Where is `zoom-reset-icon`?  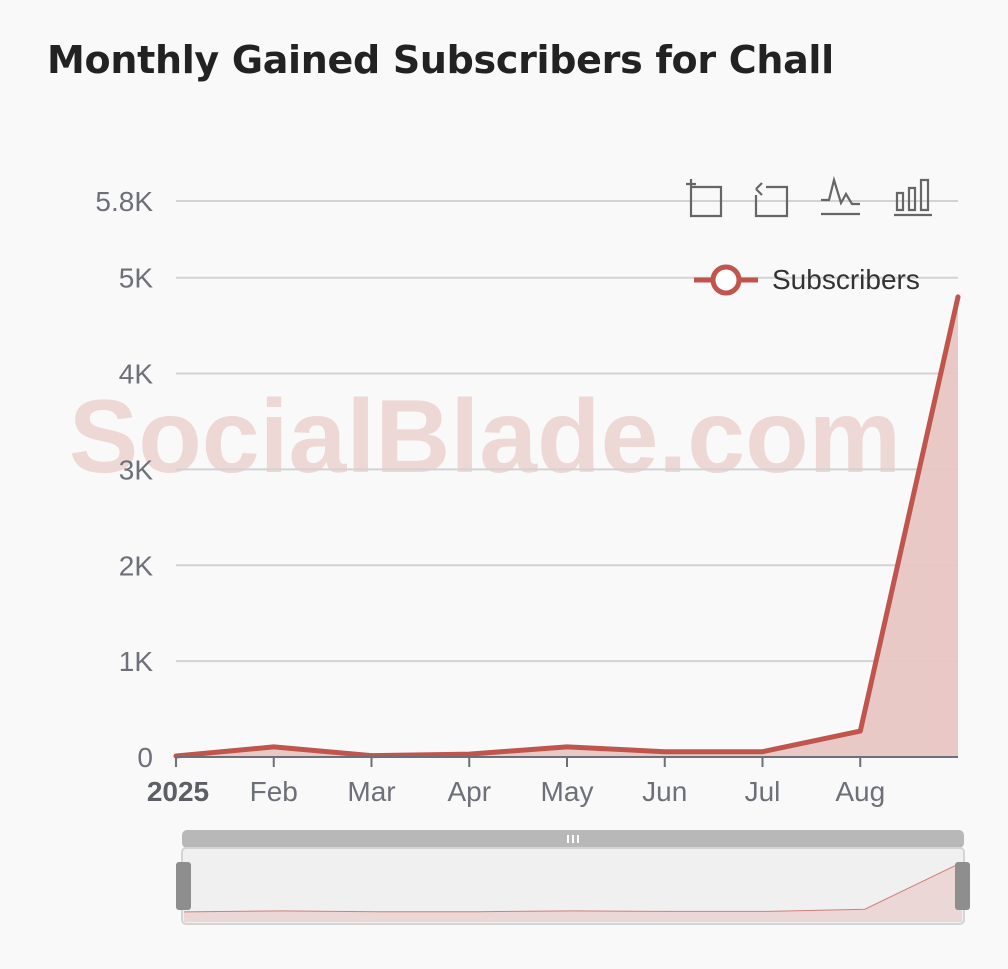 zoom-reset-icon is located at coordinates (775, 201).